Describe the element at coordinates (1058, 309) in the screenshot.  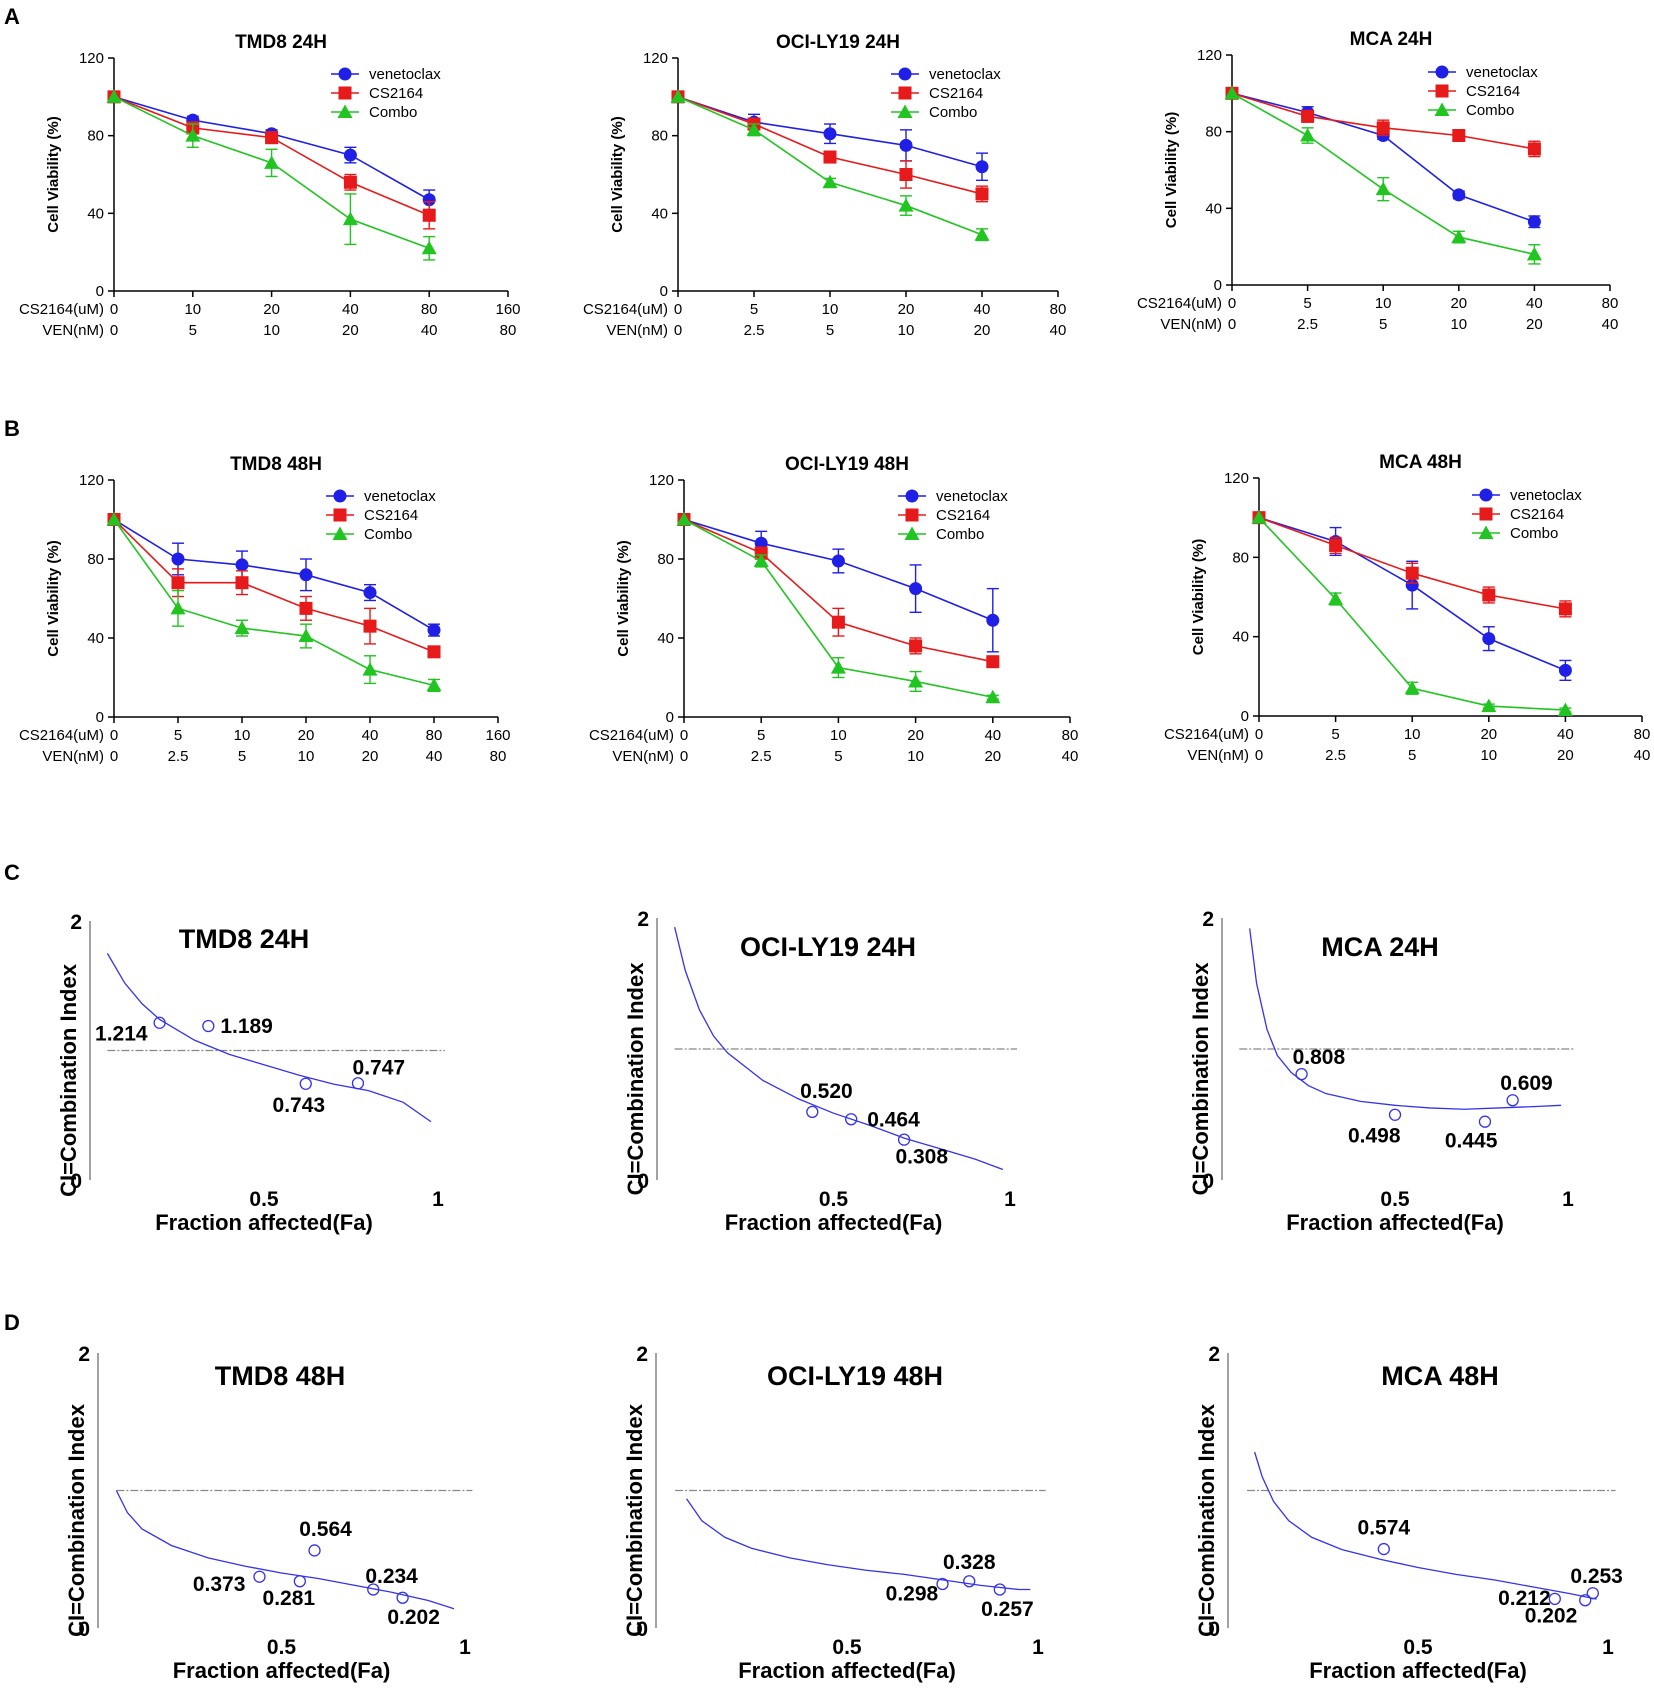
I see `x-tick-label-cs2164: 80` at that location.